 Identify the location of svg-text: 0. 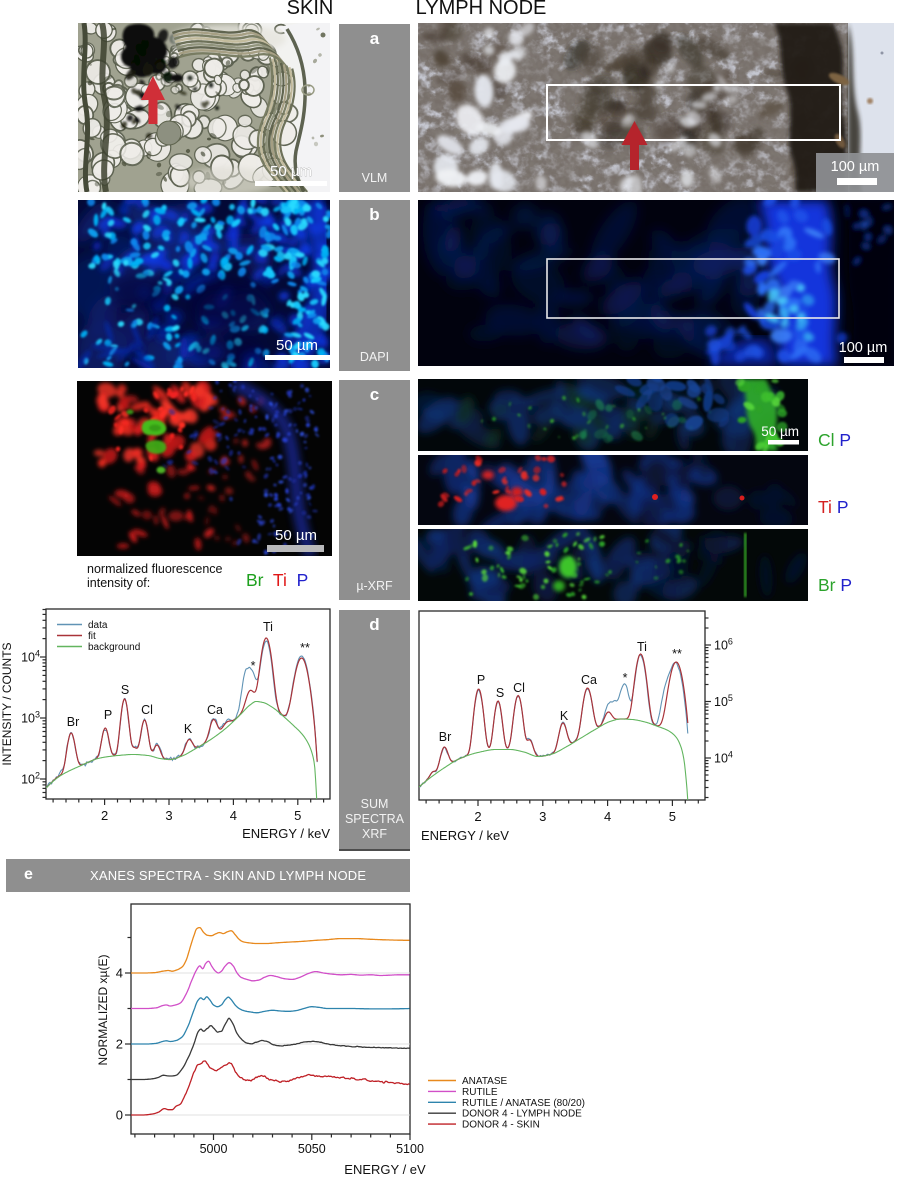
(119, 1115).